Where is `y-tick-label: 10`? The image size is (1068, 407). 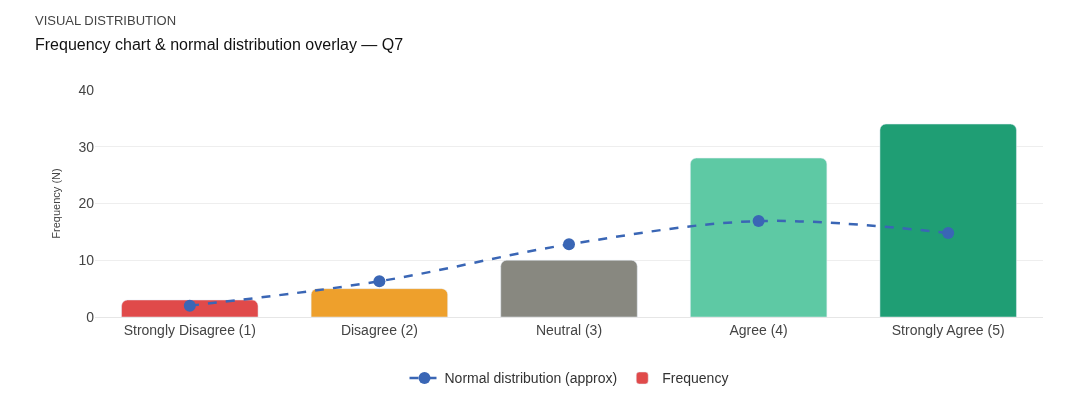
y-tick-label: 10 is located at coordinates (86, 260).